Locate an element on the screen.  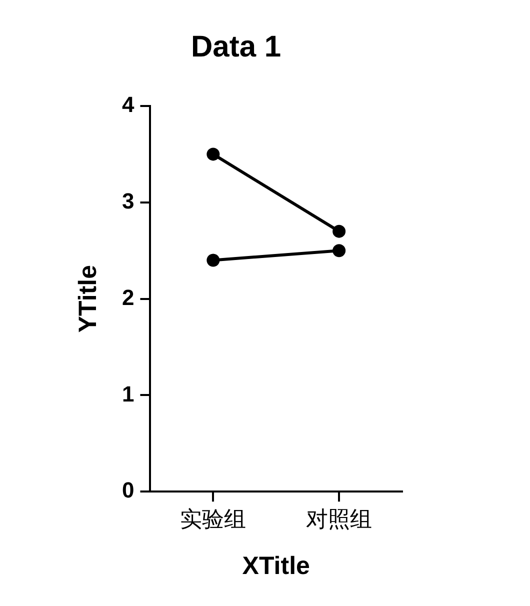
y-tick-label: 4 is located at coordinates (128, 105).